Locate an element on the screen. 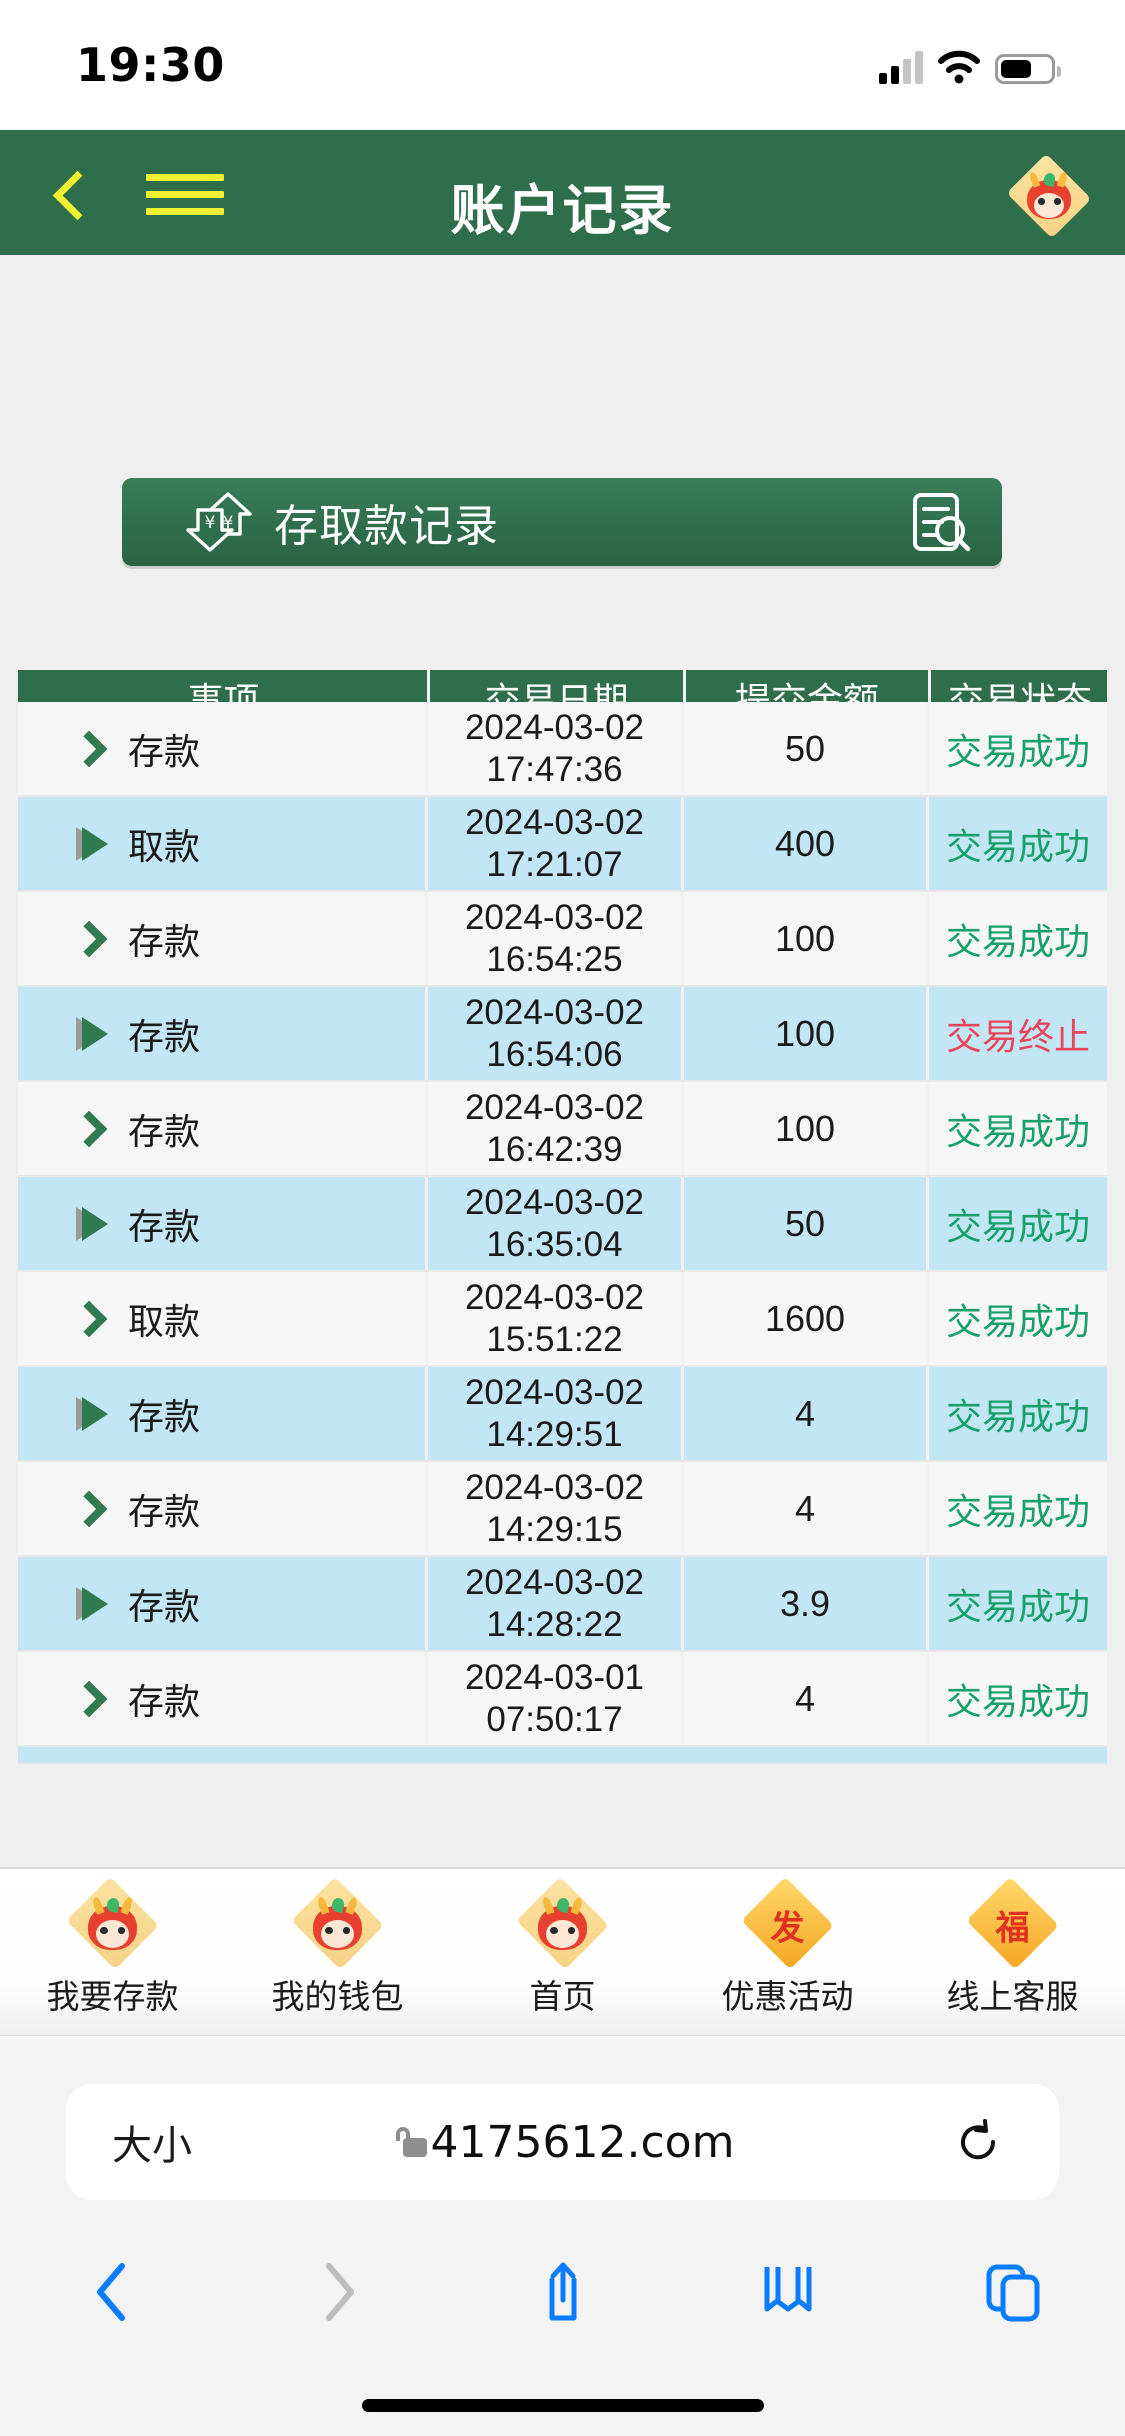 This screenshot has height=2436, width=1125. table-row: 存款 2024-03-02 14:28:22 3.9 交易成功 is located at coordinates (562, 1604).